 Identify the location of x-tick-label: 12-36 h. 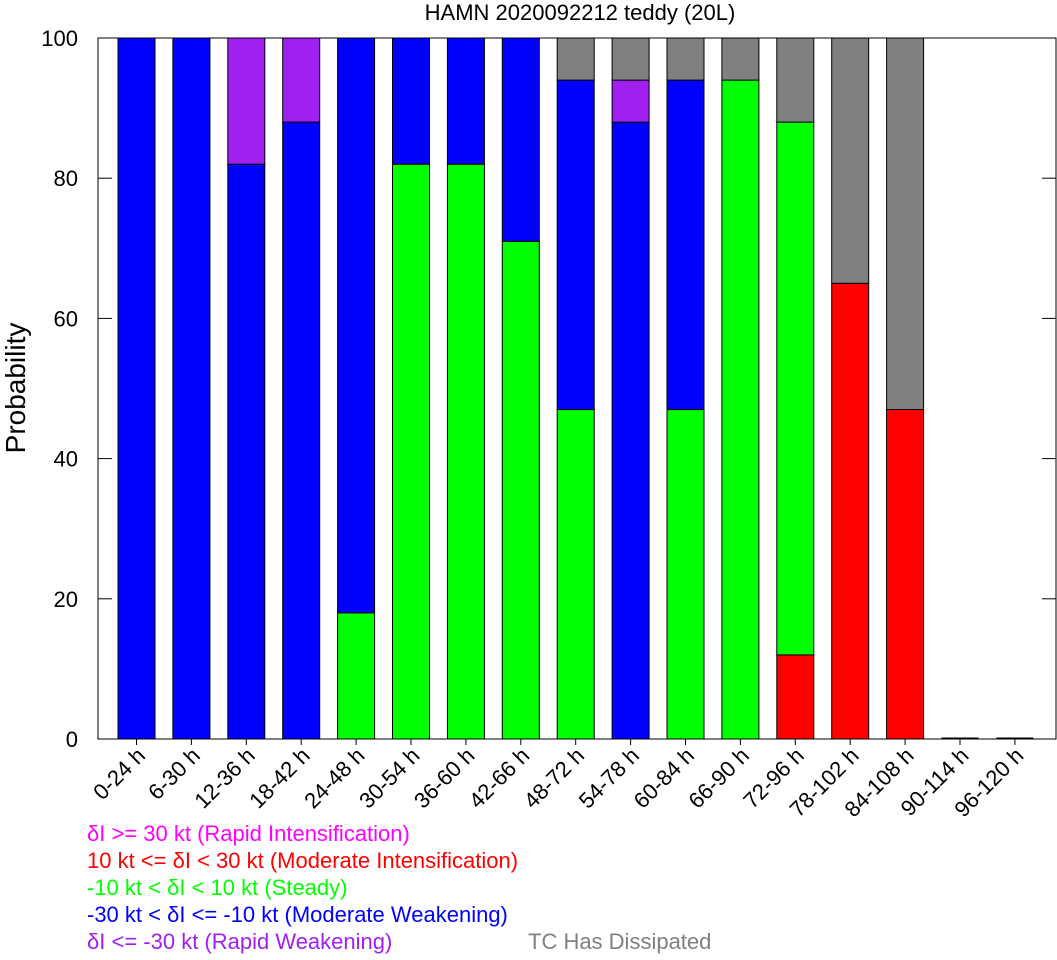
(224, 778).